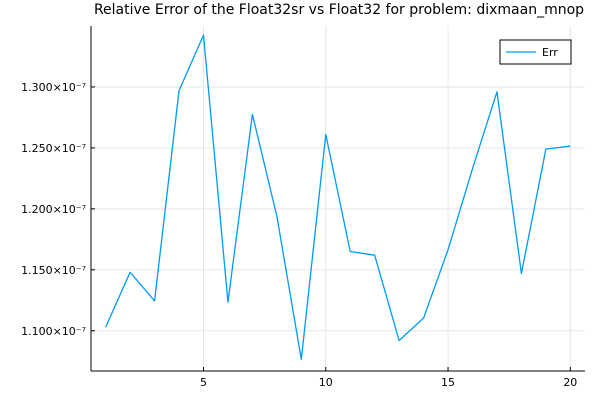  I want to click on x-tick-label: 20, so click(570, 382).